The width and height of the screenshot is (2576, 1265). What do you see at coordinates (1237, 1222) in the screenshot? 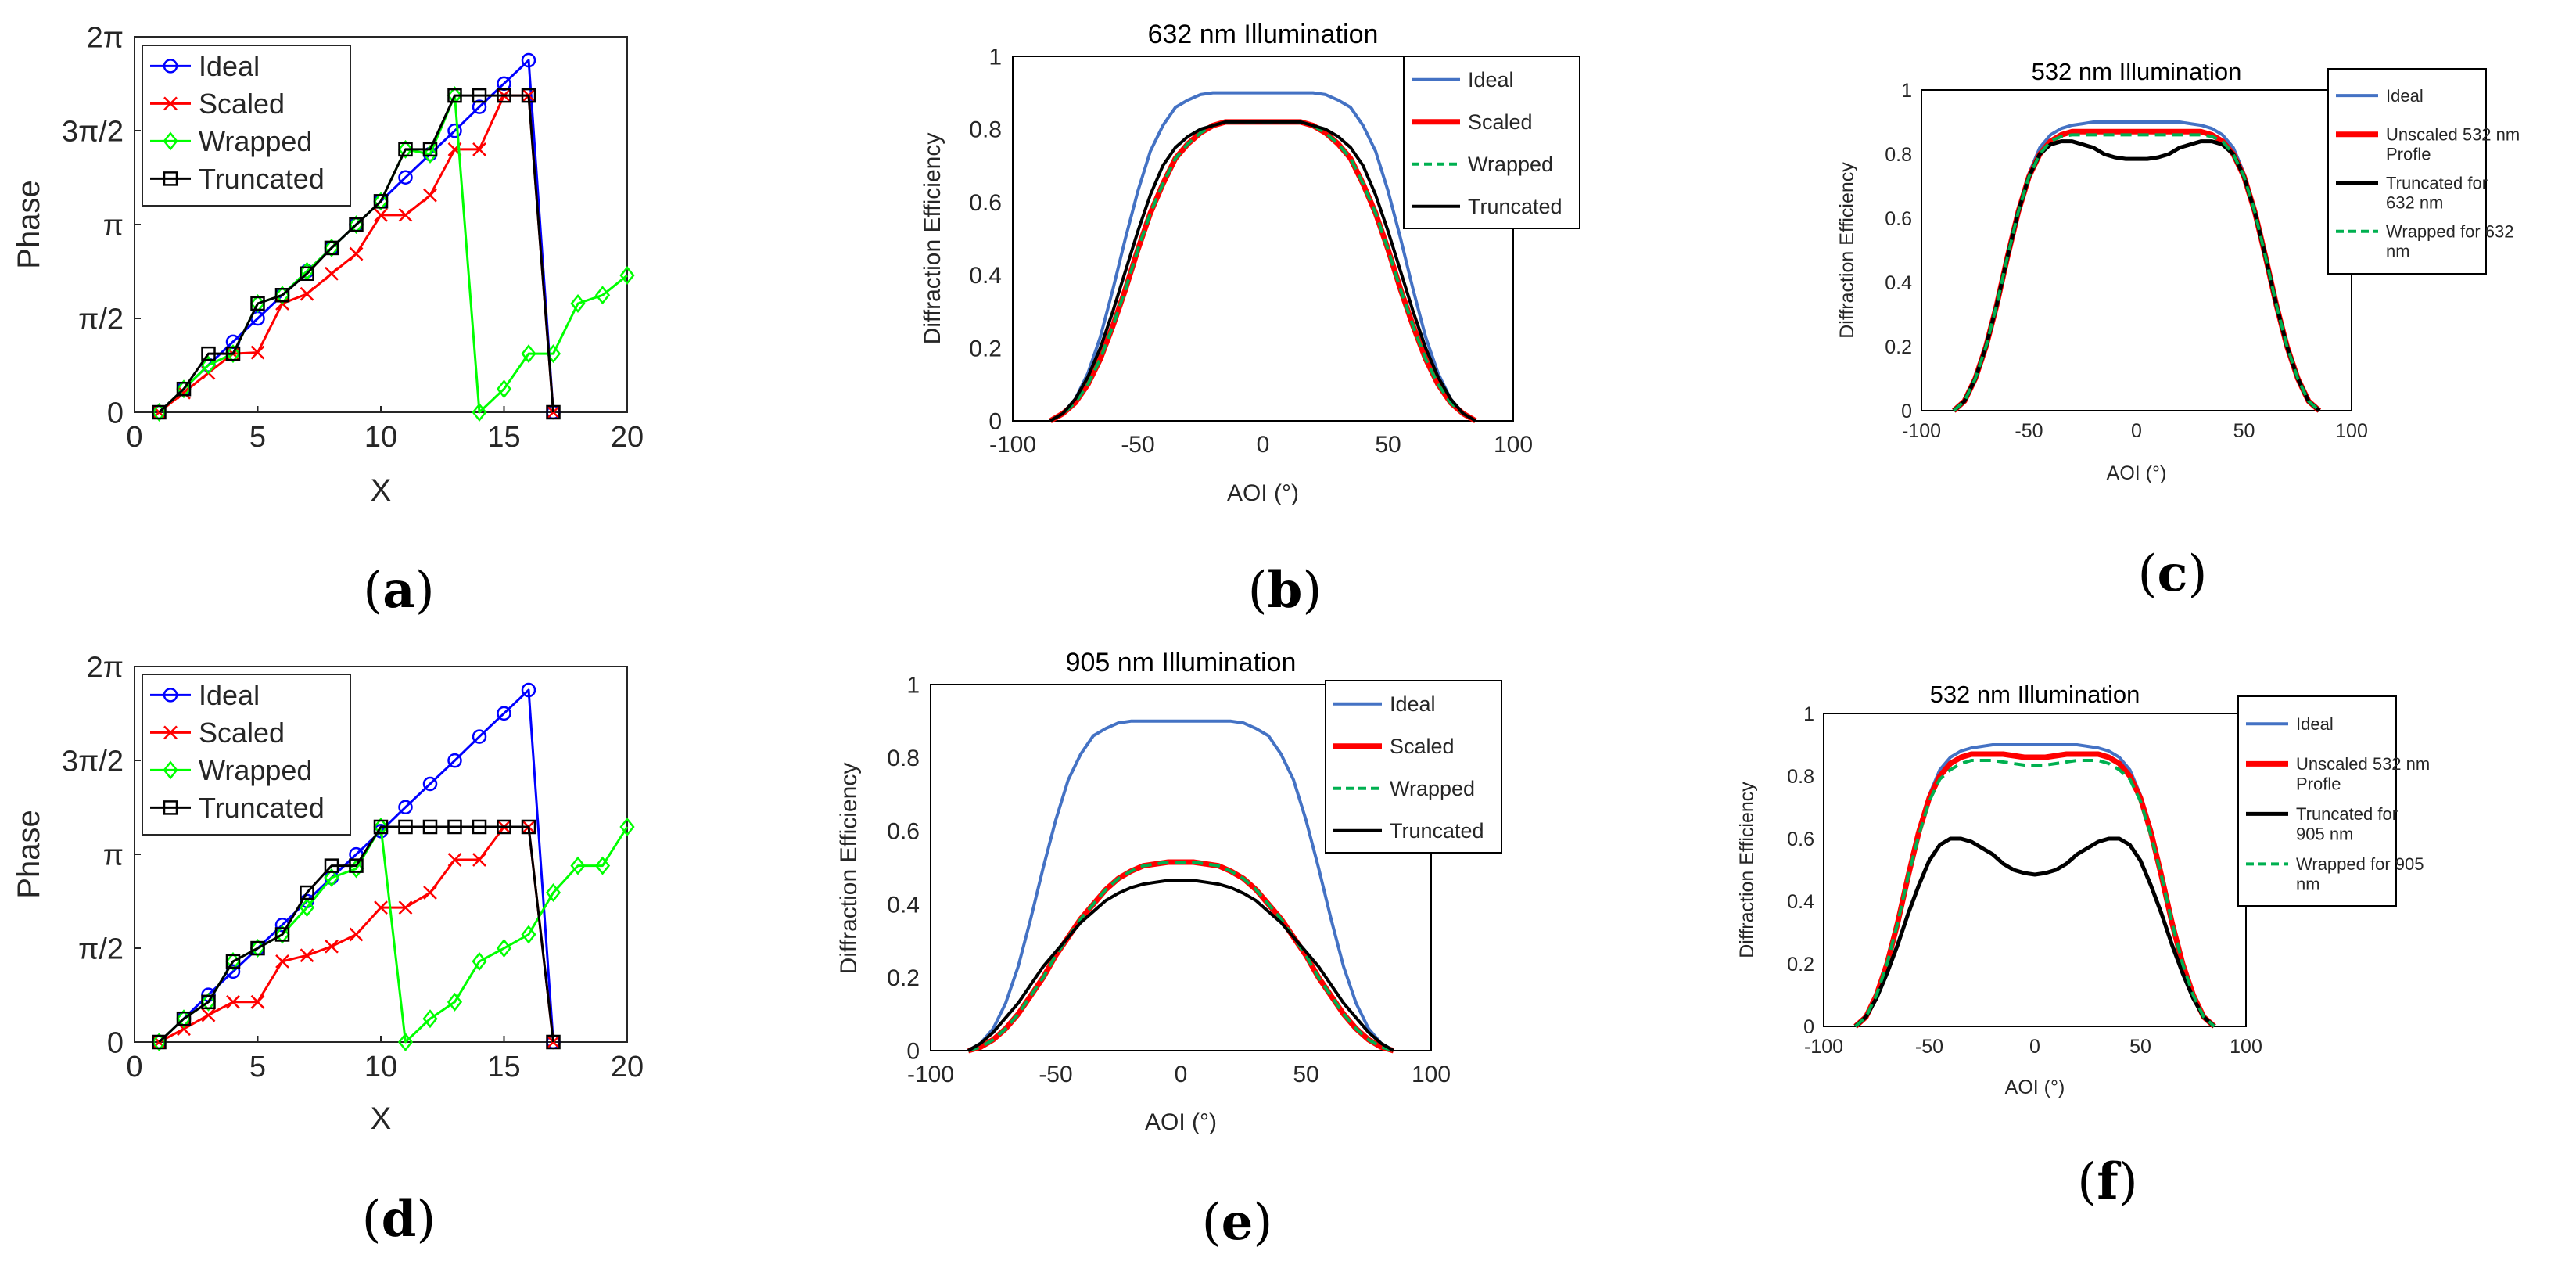
I see `panel-label-e: (e)` at bounding box center [1237, 1222].